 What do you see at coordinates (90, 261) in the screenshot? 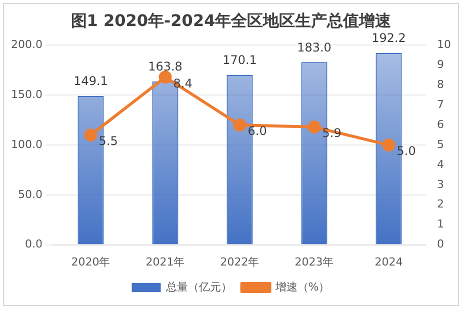
I see `x-tick-label: 2020年` at bounding box center [90, 261].